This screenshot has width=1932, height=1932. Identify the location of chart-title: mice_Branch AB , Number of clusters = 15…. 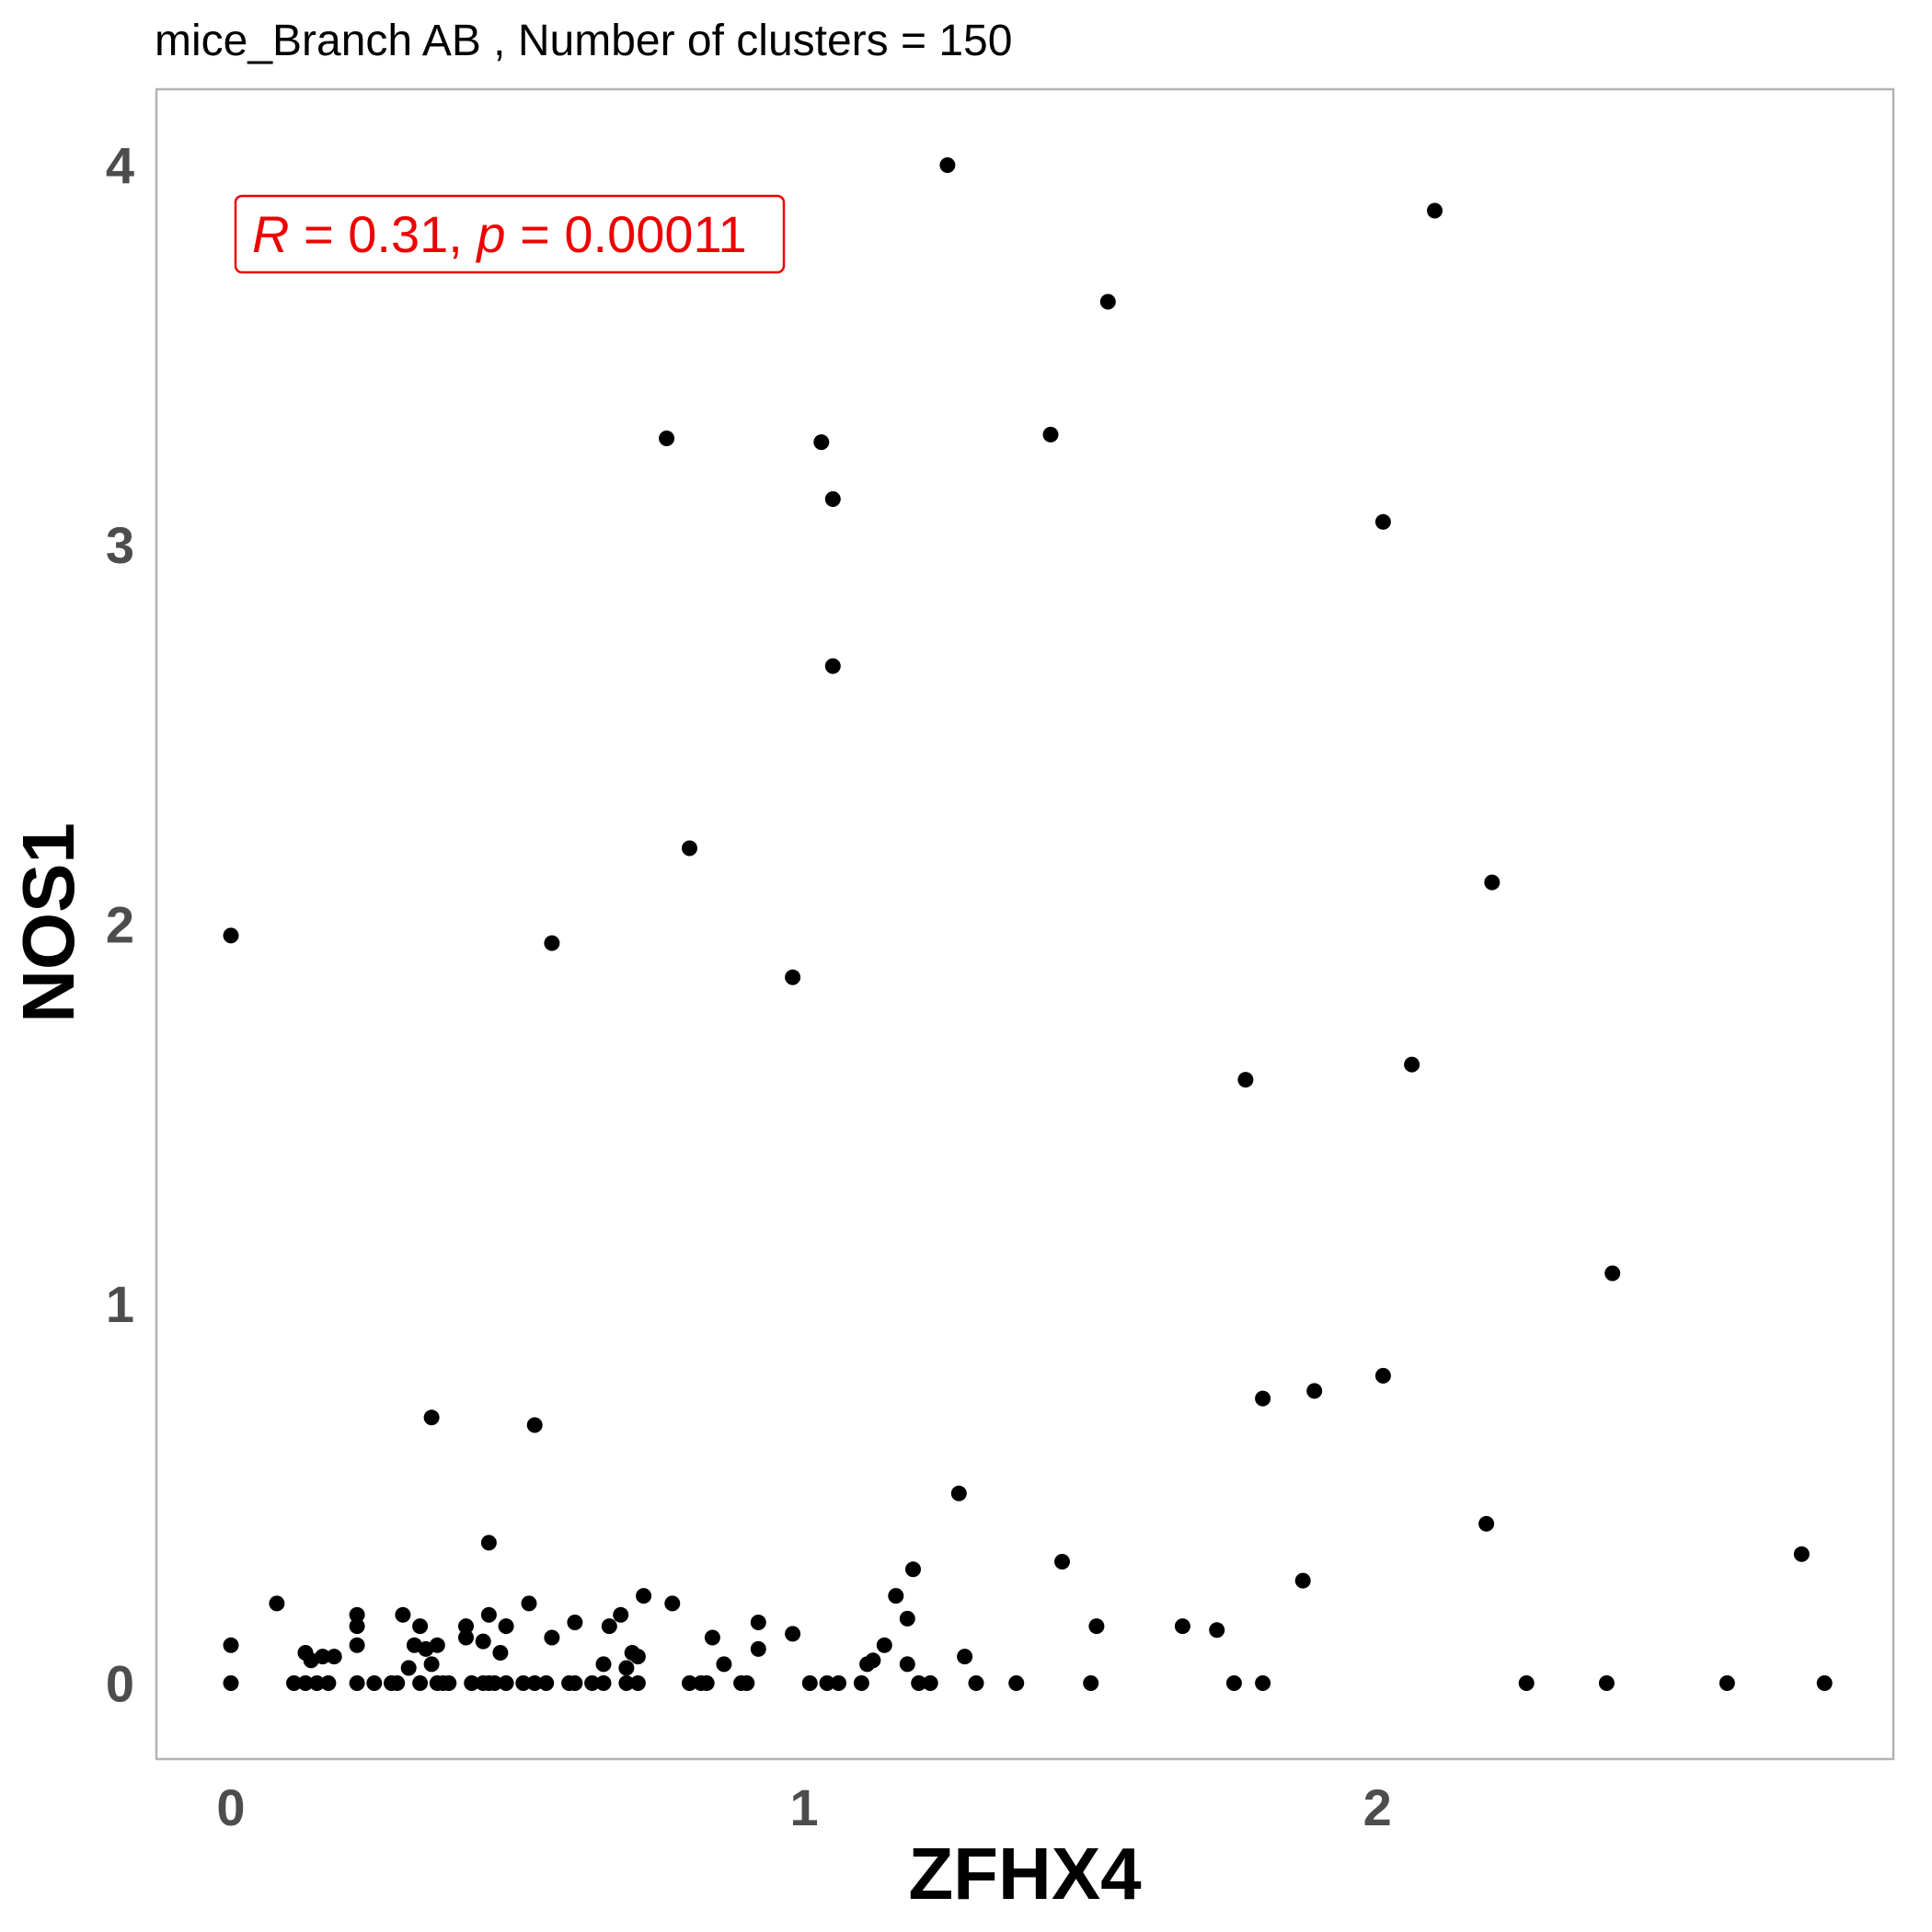
(583, 41).